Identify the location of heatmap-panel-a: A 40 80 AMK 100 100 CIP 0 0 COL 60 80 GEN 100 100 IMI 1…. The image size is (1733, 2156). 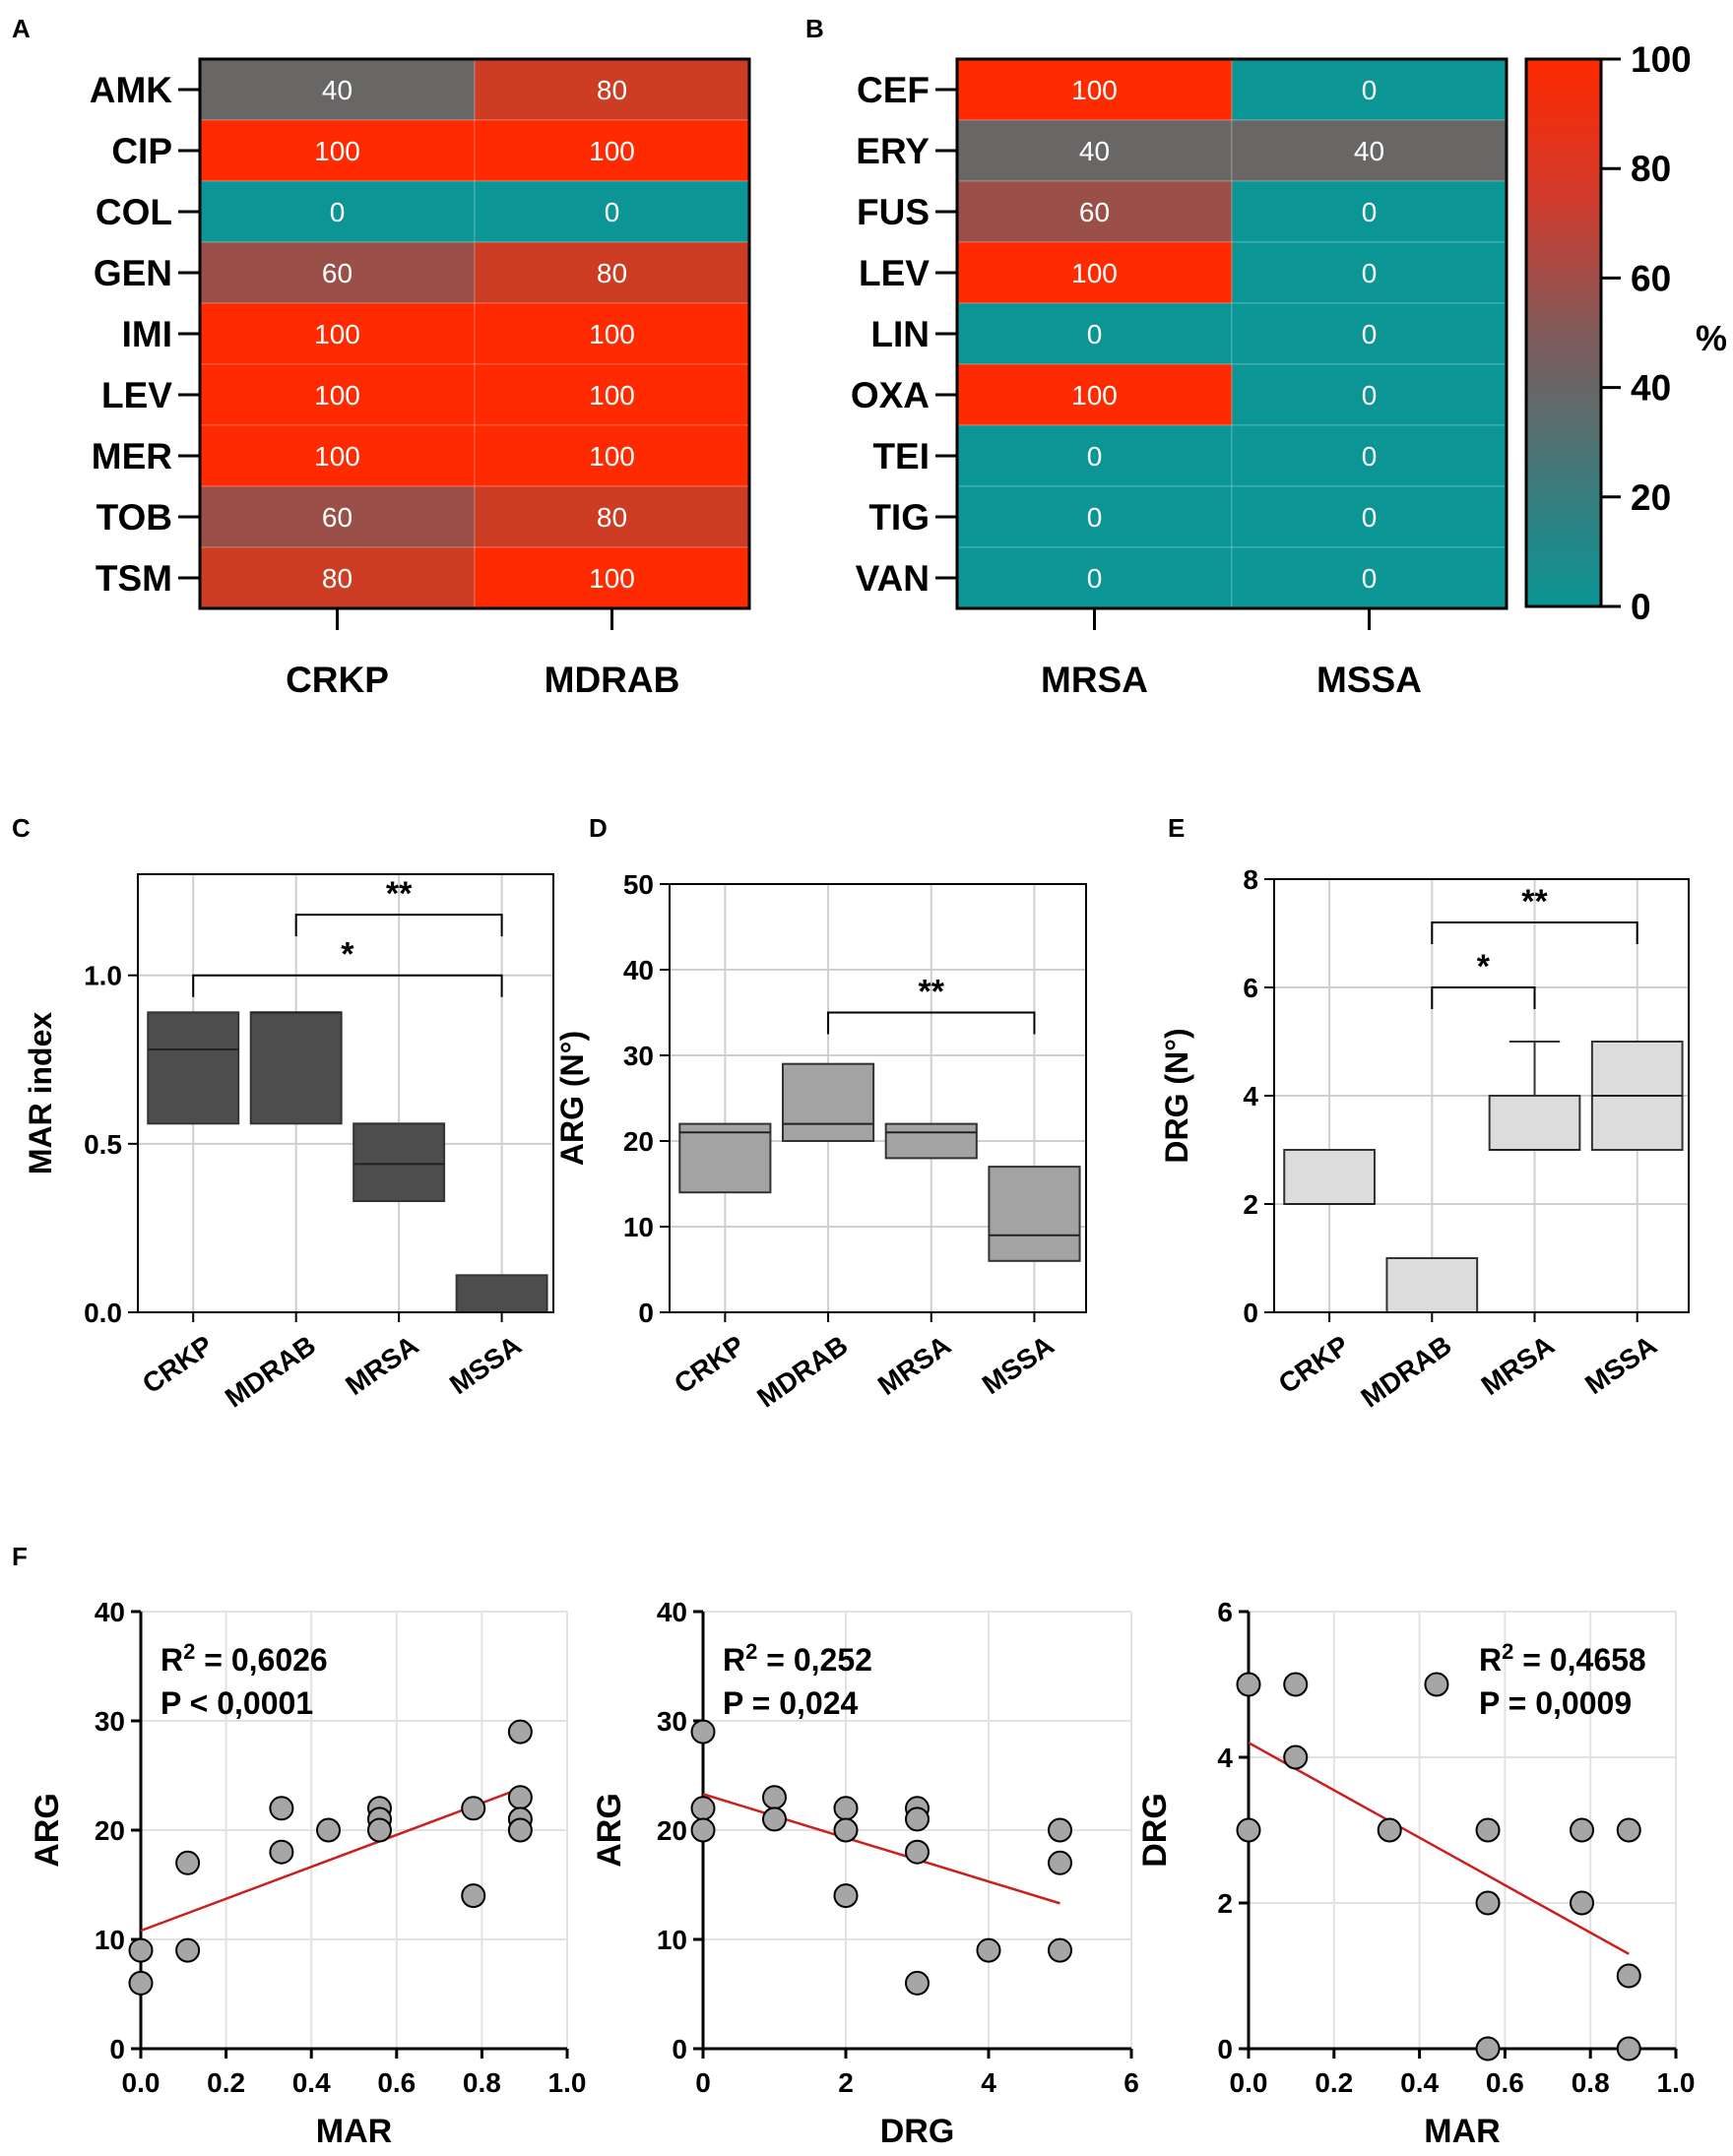
(381, 357).